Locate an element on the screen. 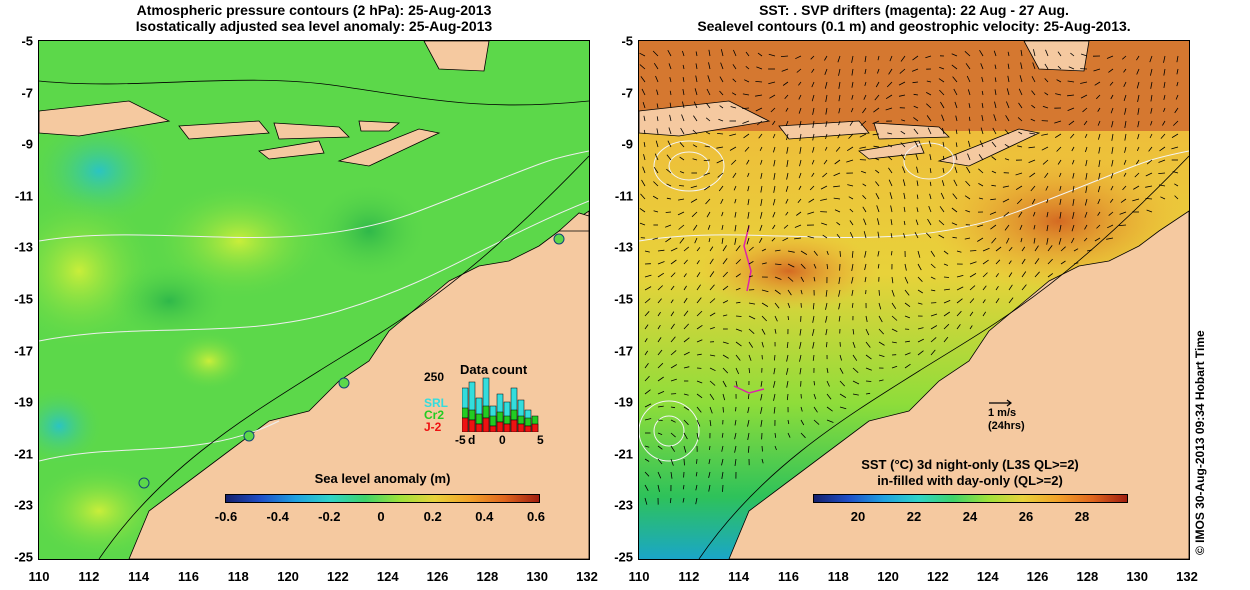 The height and width of the screenshot is (590, 1250). data-count-xtick-0: -5 is located at coordinates (460, 440).